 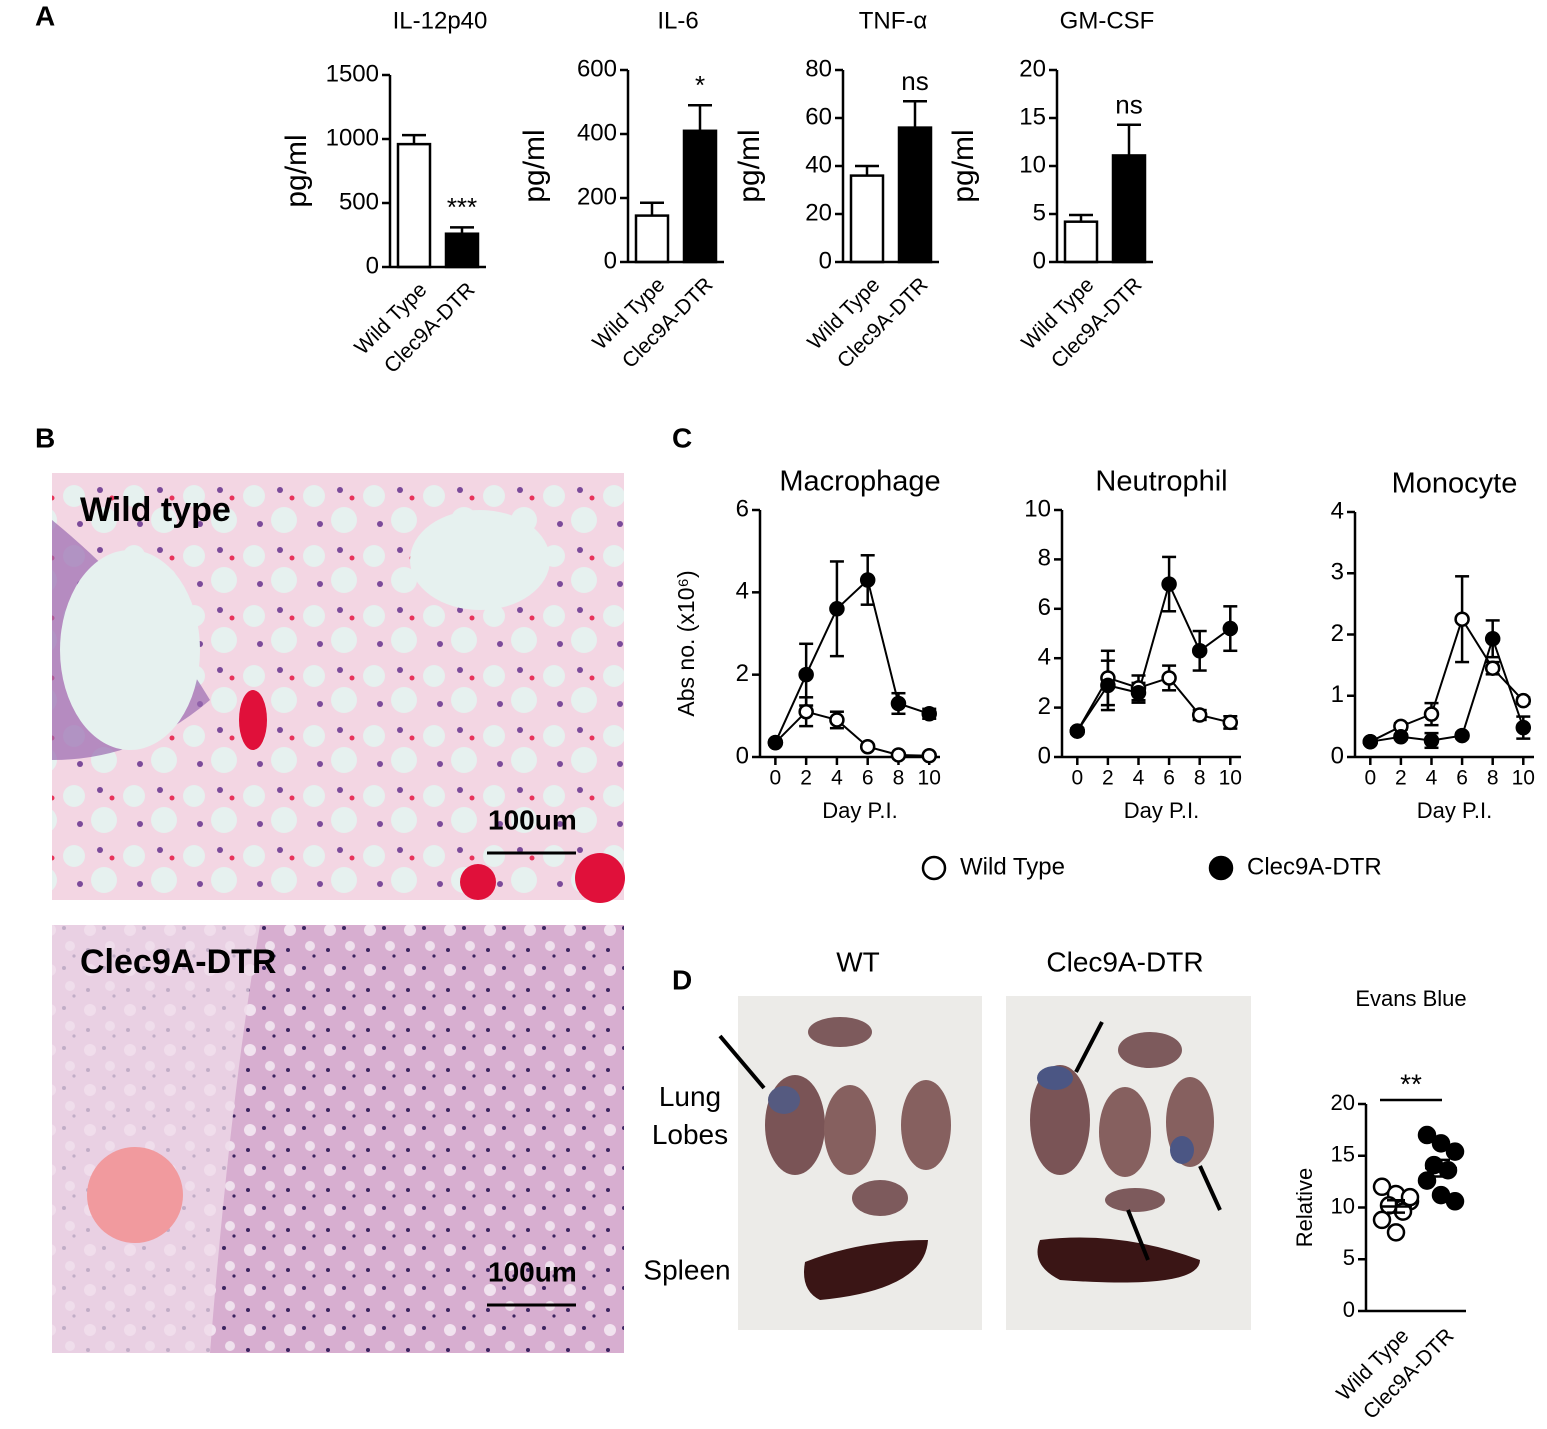 What do you see at coordinates (480, 560) in the screenshot?
I see `airway` at bounding box center [480, 560].